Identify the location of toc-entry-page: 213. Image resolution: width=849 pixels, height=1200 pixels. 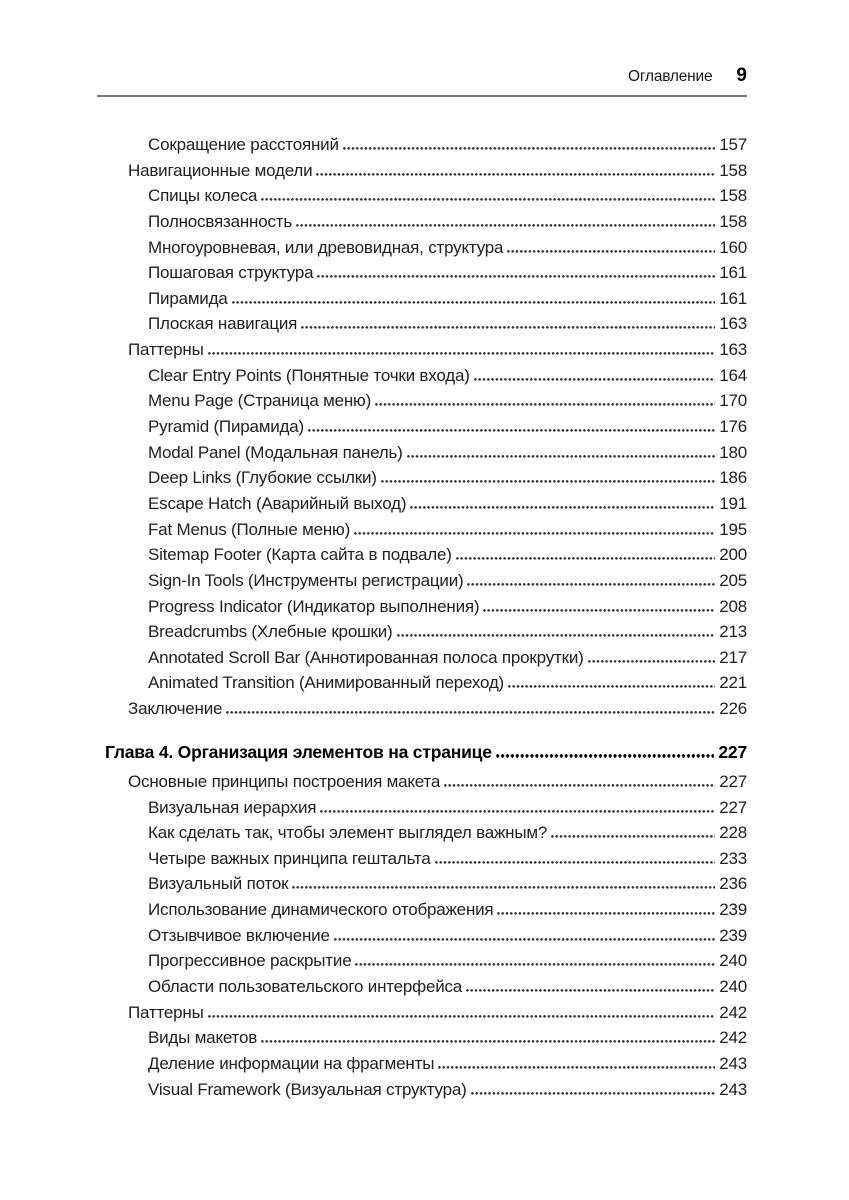
(733, 632).